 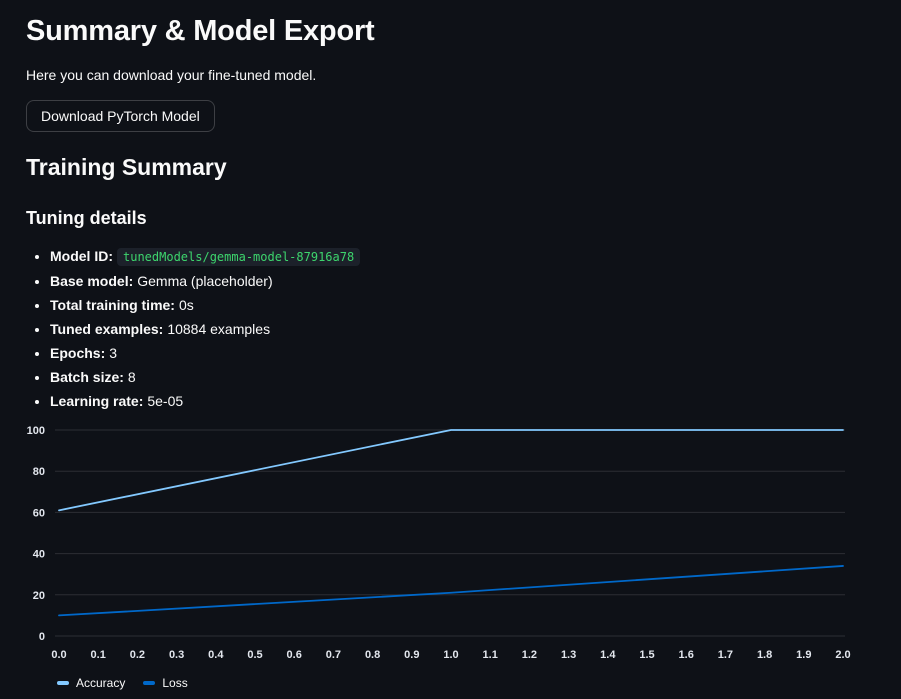 What do you see at coordinates (490, 655) in the screenshot?
I see `x-axis-tick-label: 1.1` at bounding box center [490, 655].